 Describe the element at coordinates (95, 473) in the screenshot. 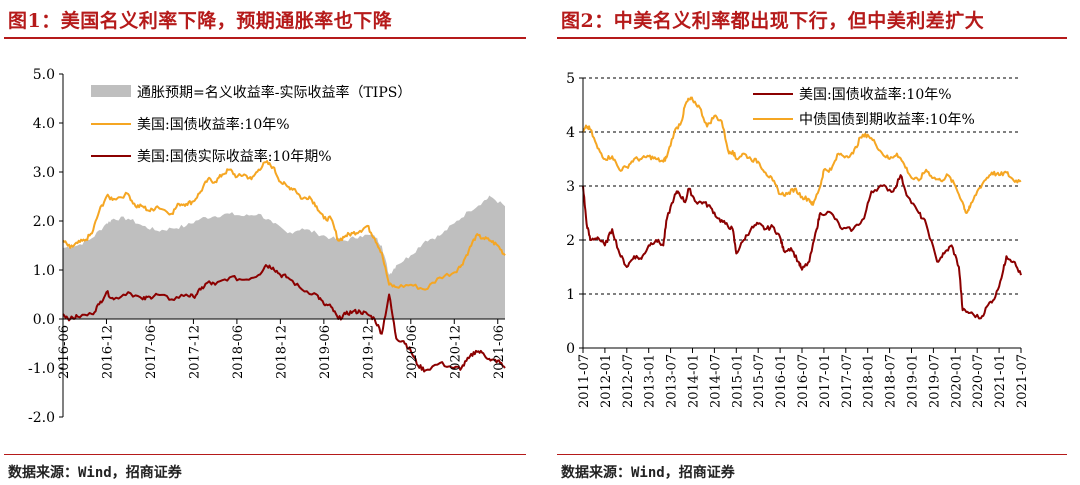

I see `chart-1-source: 数据来源：Wind，招商证券` at that location.